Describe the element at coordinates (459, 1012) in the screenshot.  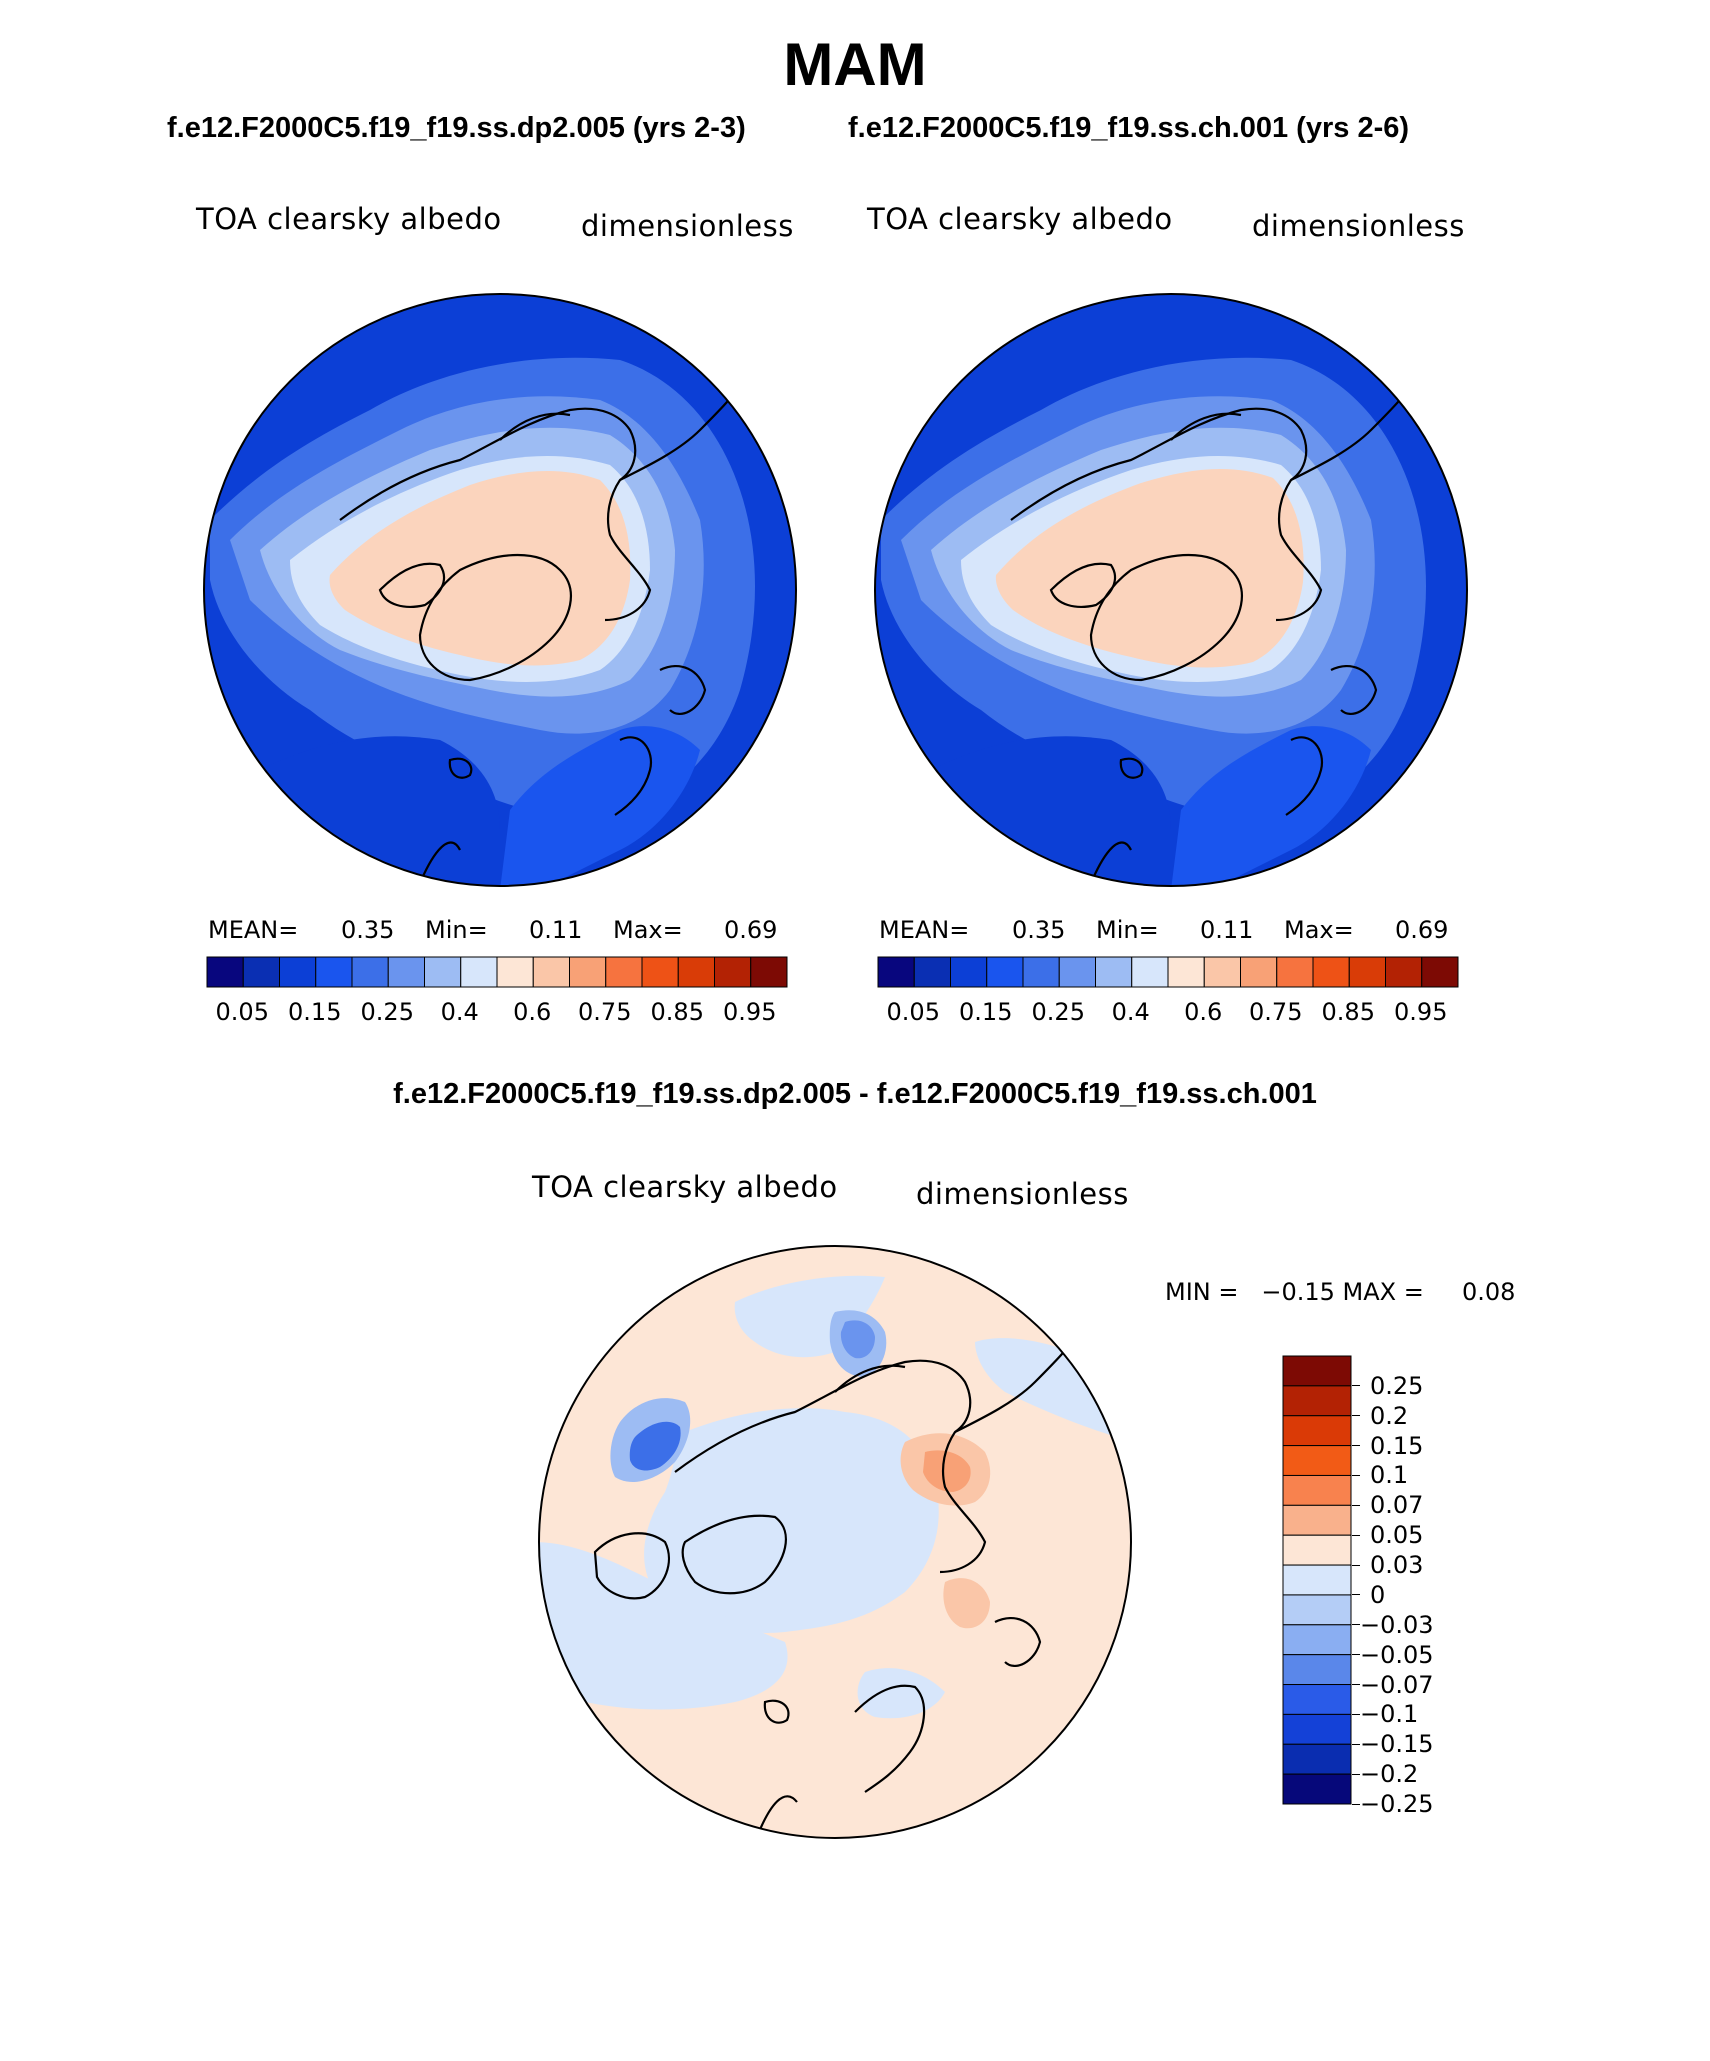
I see `colorbar-tick-label: 0.4` at that location.